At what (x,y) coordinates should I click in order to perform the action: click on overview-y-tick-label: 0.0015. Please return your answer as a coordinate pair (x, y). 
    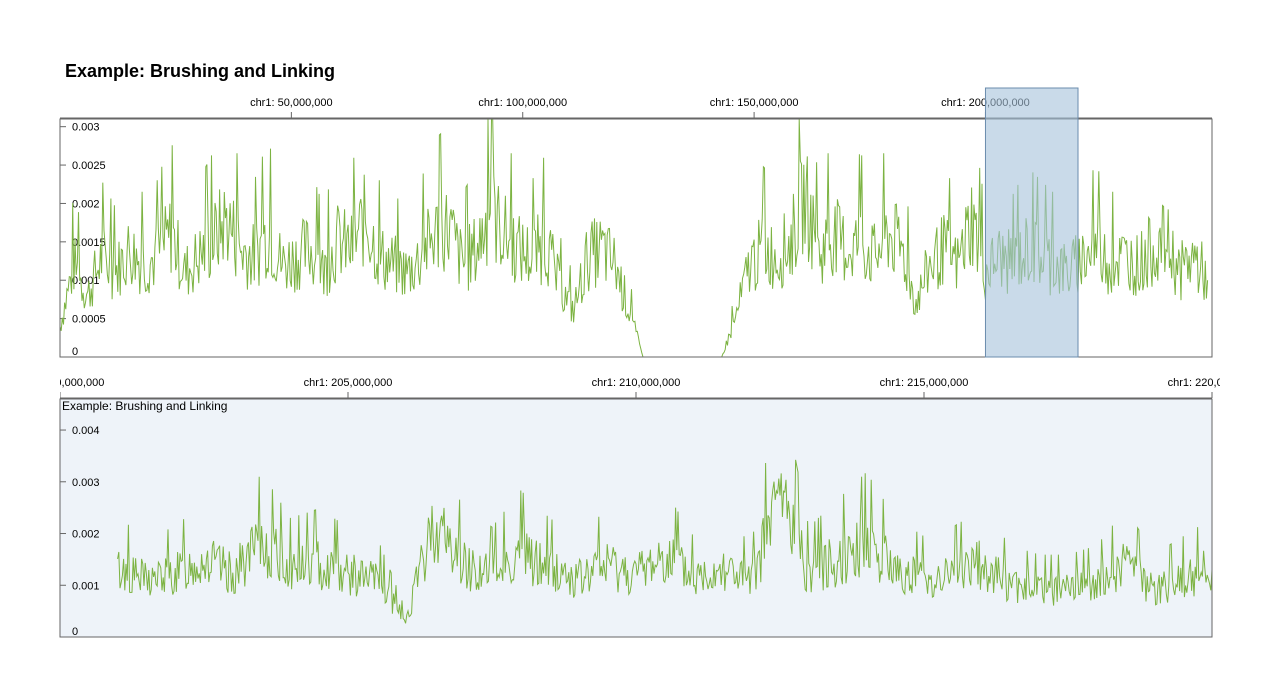
    Looking at the image, I should click on (89, 243).